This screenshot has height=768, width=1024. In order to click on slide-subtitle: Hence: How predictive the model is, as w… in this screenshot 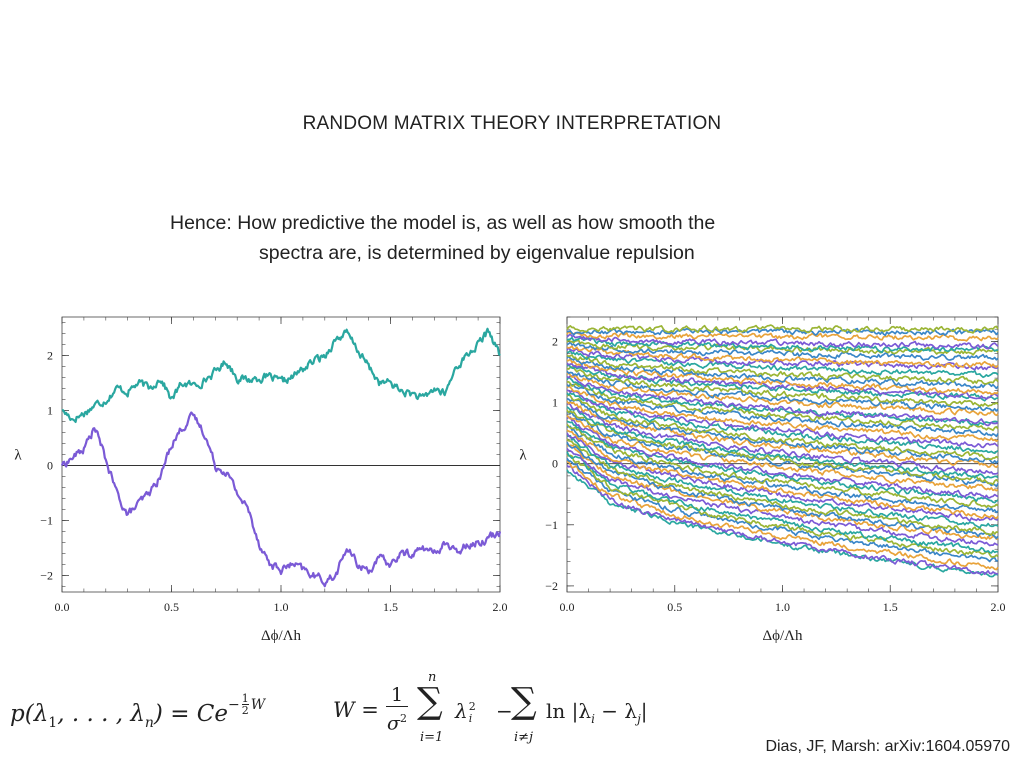, I will do `click(442, 238)`.